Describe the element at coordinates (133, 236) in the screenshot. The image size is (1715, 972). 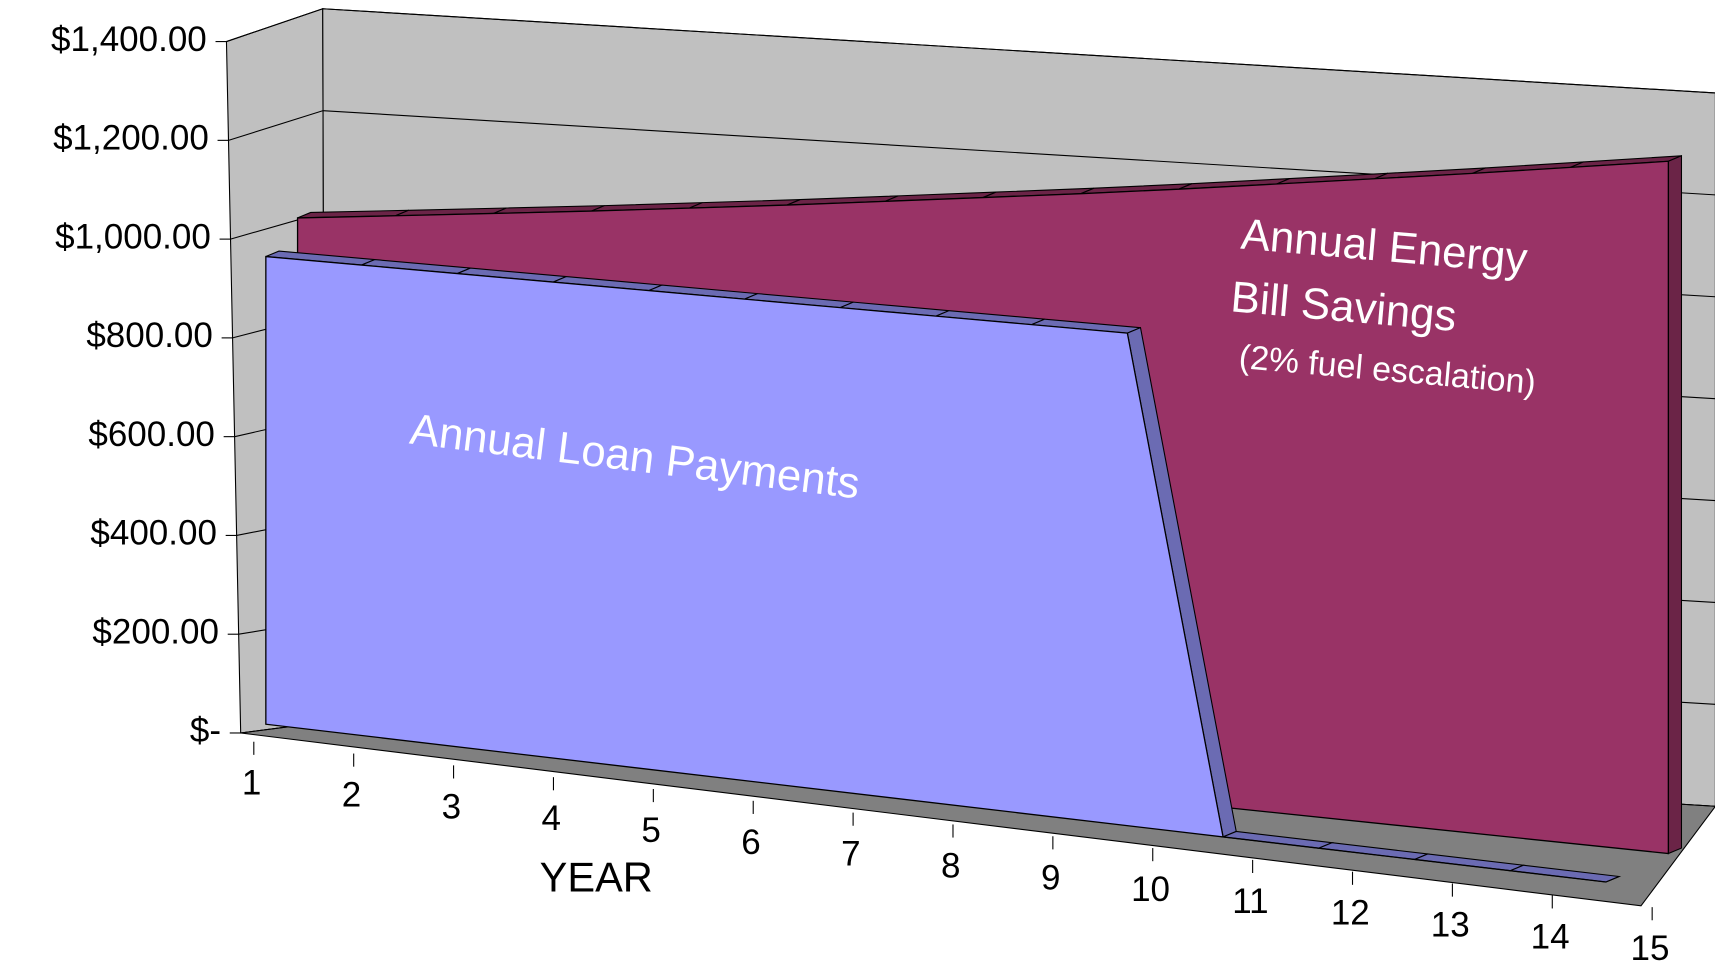
I see `y-tick-label: $1,000.00` at that location.